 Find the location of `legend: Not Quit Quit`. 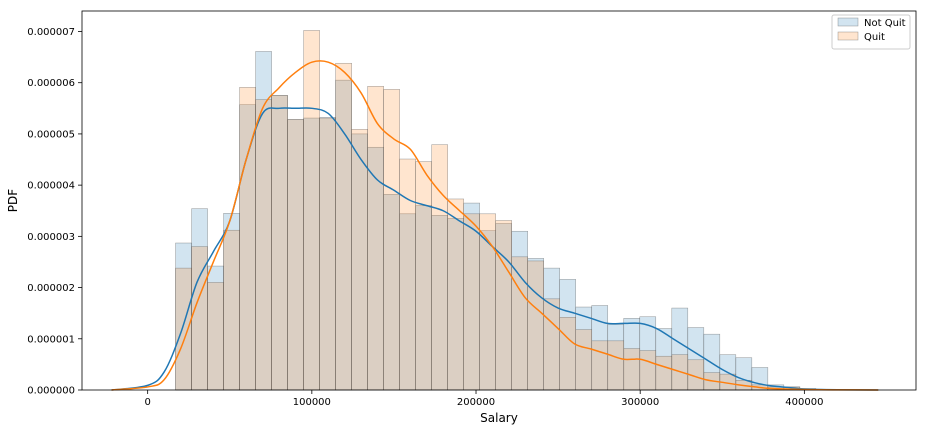

legend: Not Quit Quit is located at coordinates (871, 32).